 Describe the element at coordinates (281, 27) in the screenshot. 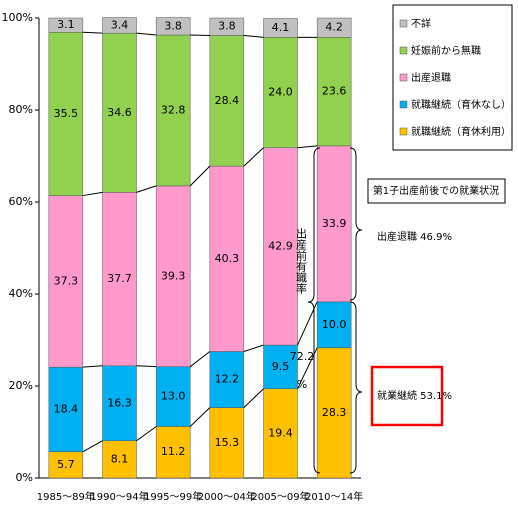

I see `data-label: 4.1` at that location.